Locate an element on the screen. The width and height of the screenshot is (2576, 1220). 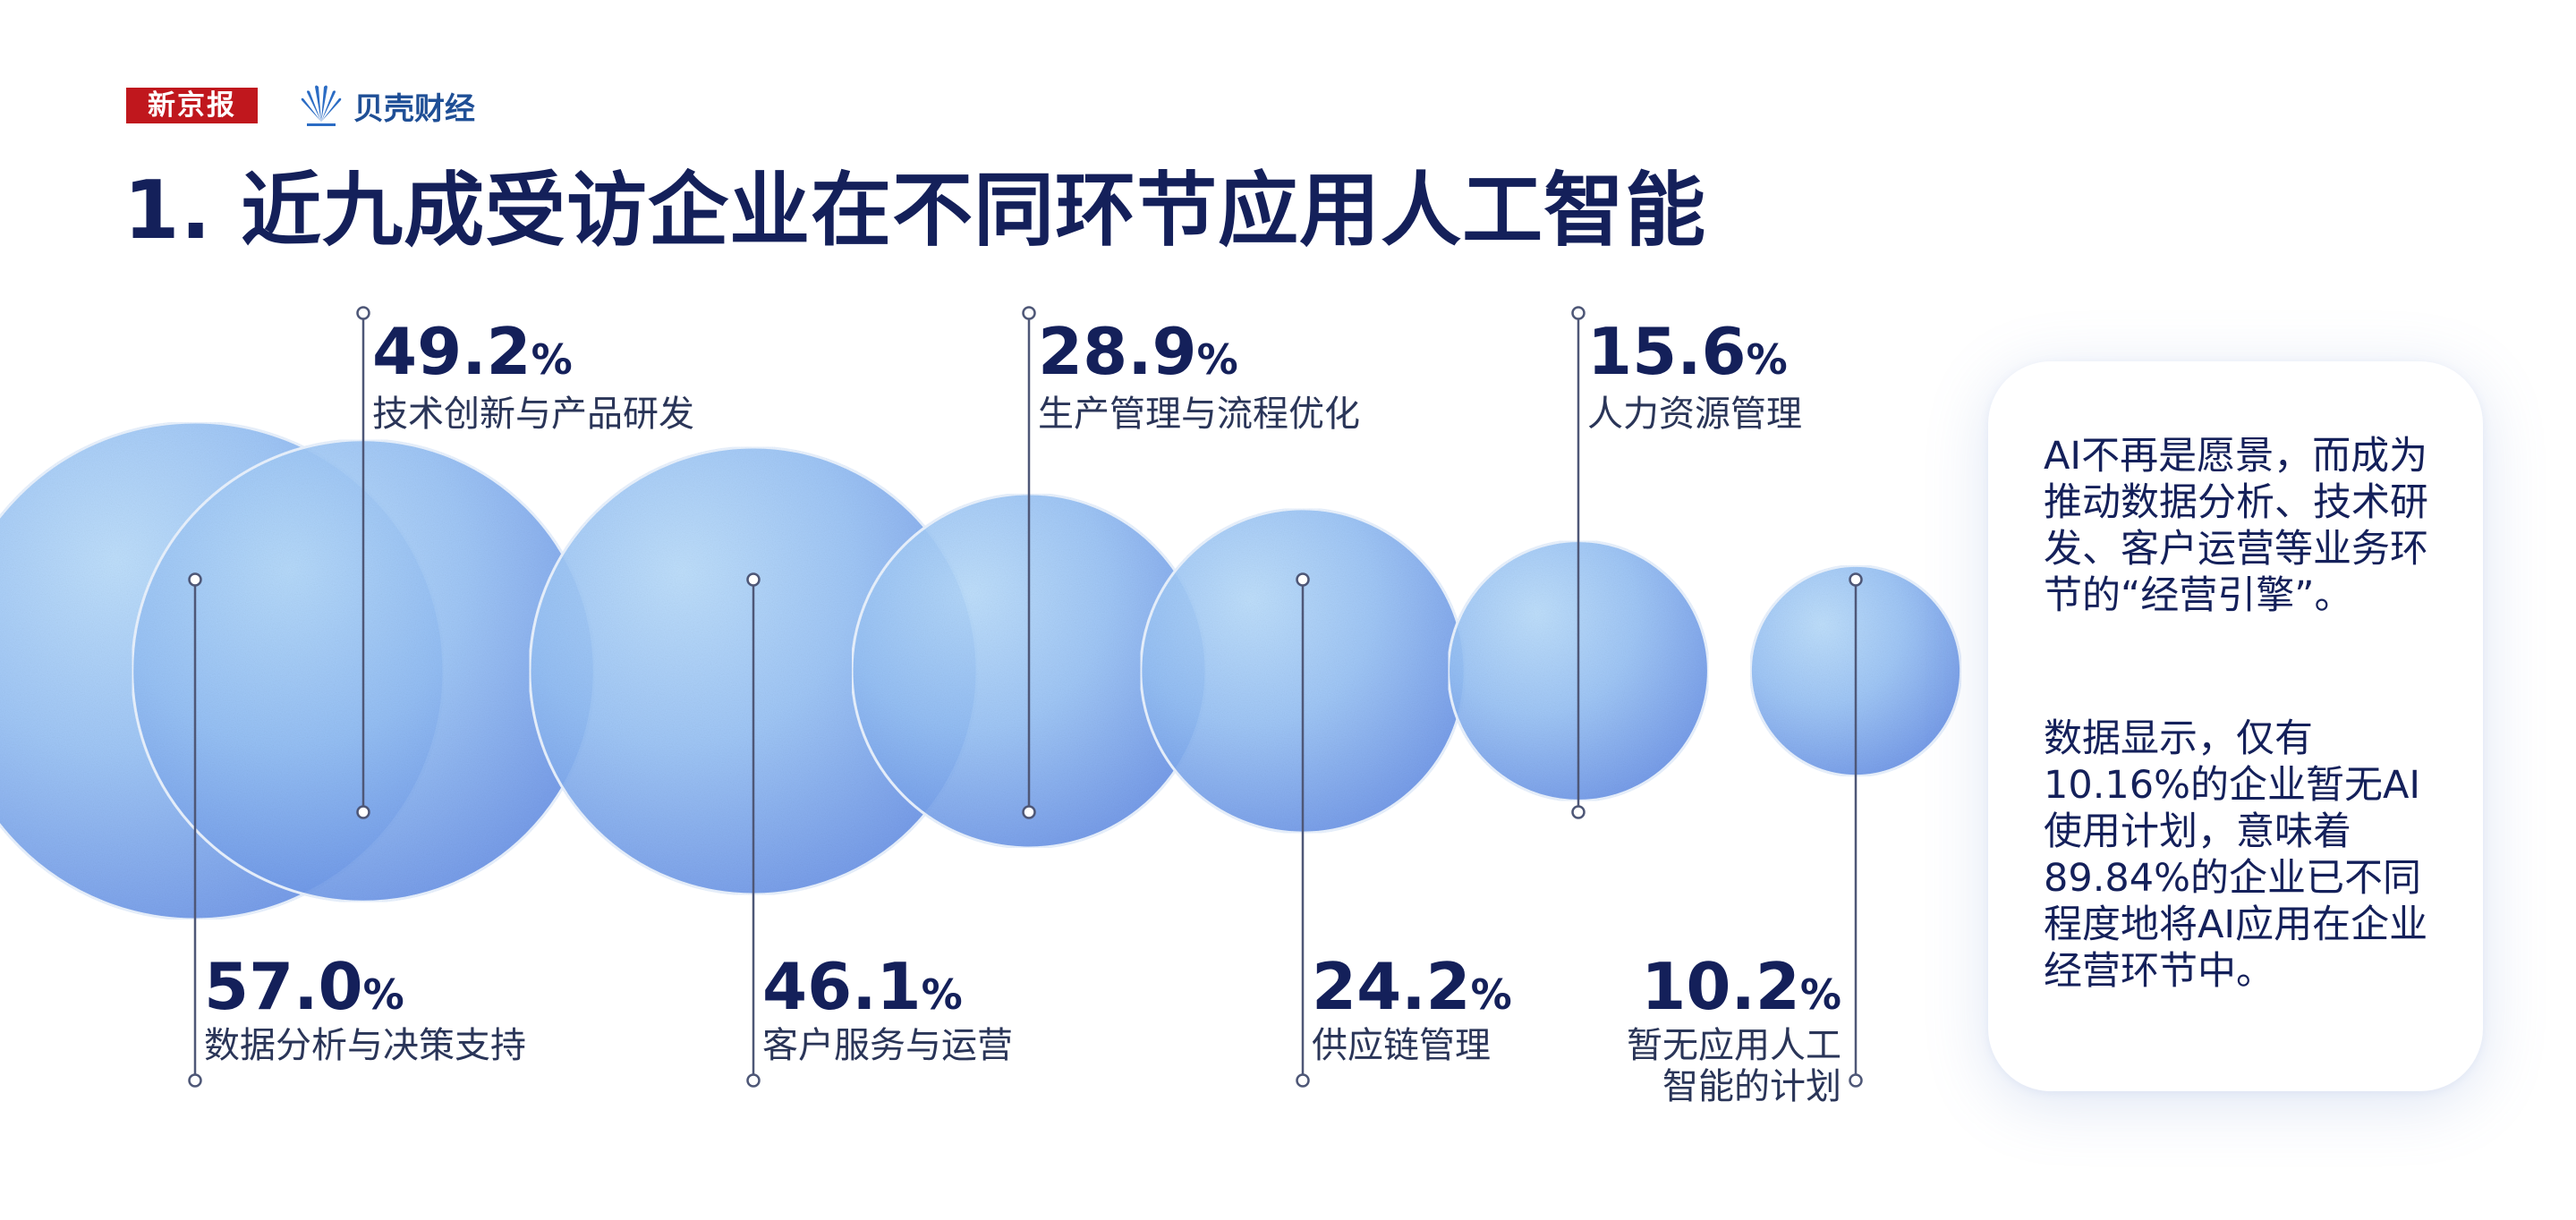
value-label-3: 46.1% is located at coordinates (862, 987).